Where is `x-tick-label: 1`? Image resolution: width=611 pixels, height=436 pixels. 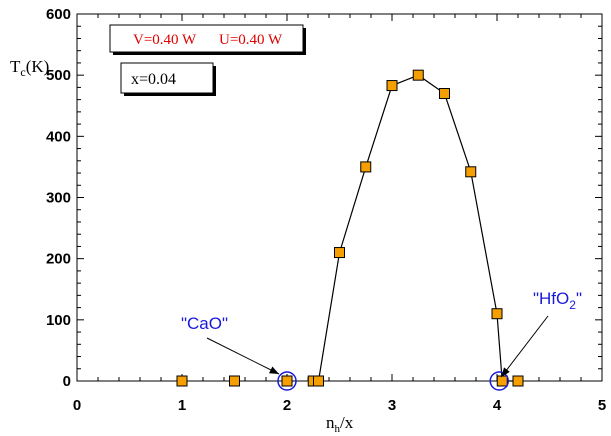 x-tick-label: 1 is located at coordinates (182, 405).